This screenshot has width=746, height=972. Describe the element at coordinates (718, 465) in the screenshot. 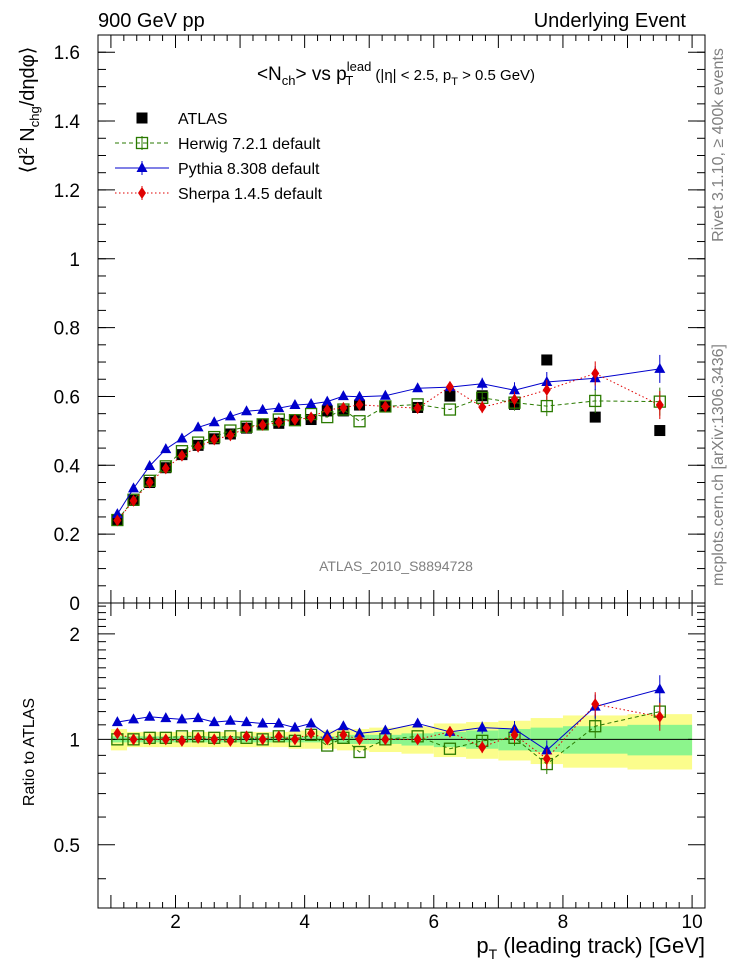

I see `source-label: mcplots.cern.ch [arXiv:1306.3436]` at that location.